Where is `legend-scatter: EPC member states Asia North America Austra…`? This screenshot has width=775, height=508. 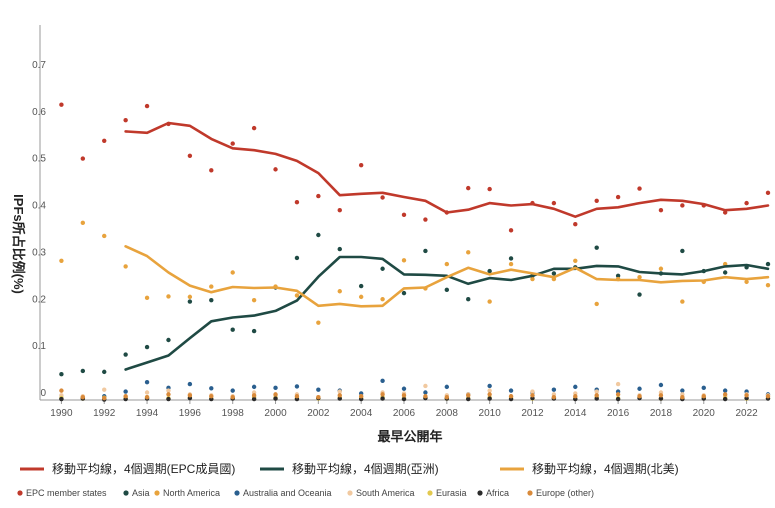 legend-scatter: EPC member states Asia North America Austra… is located at coordinates (305, 493).